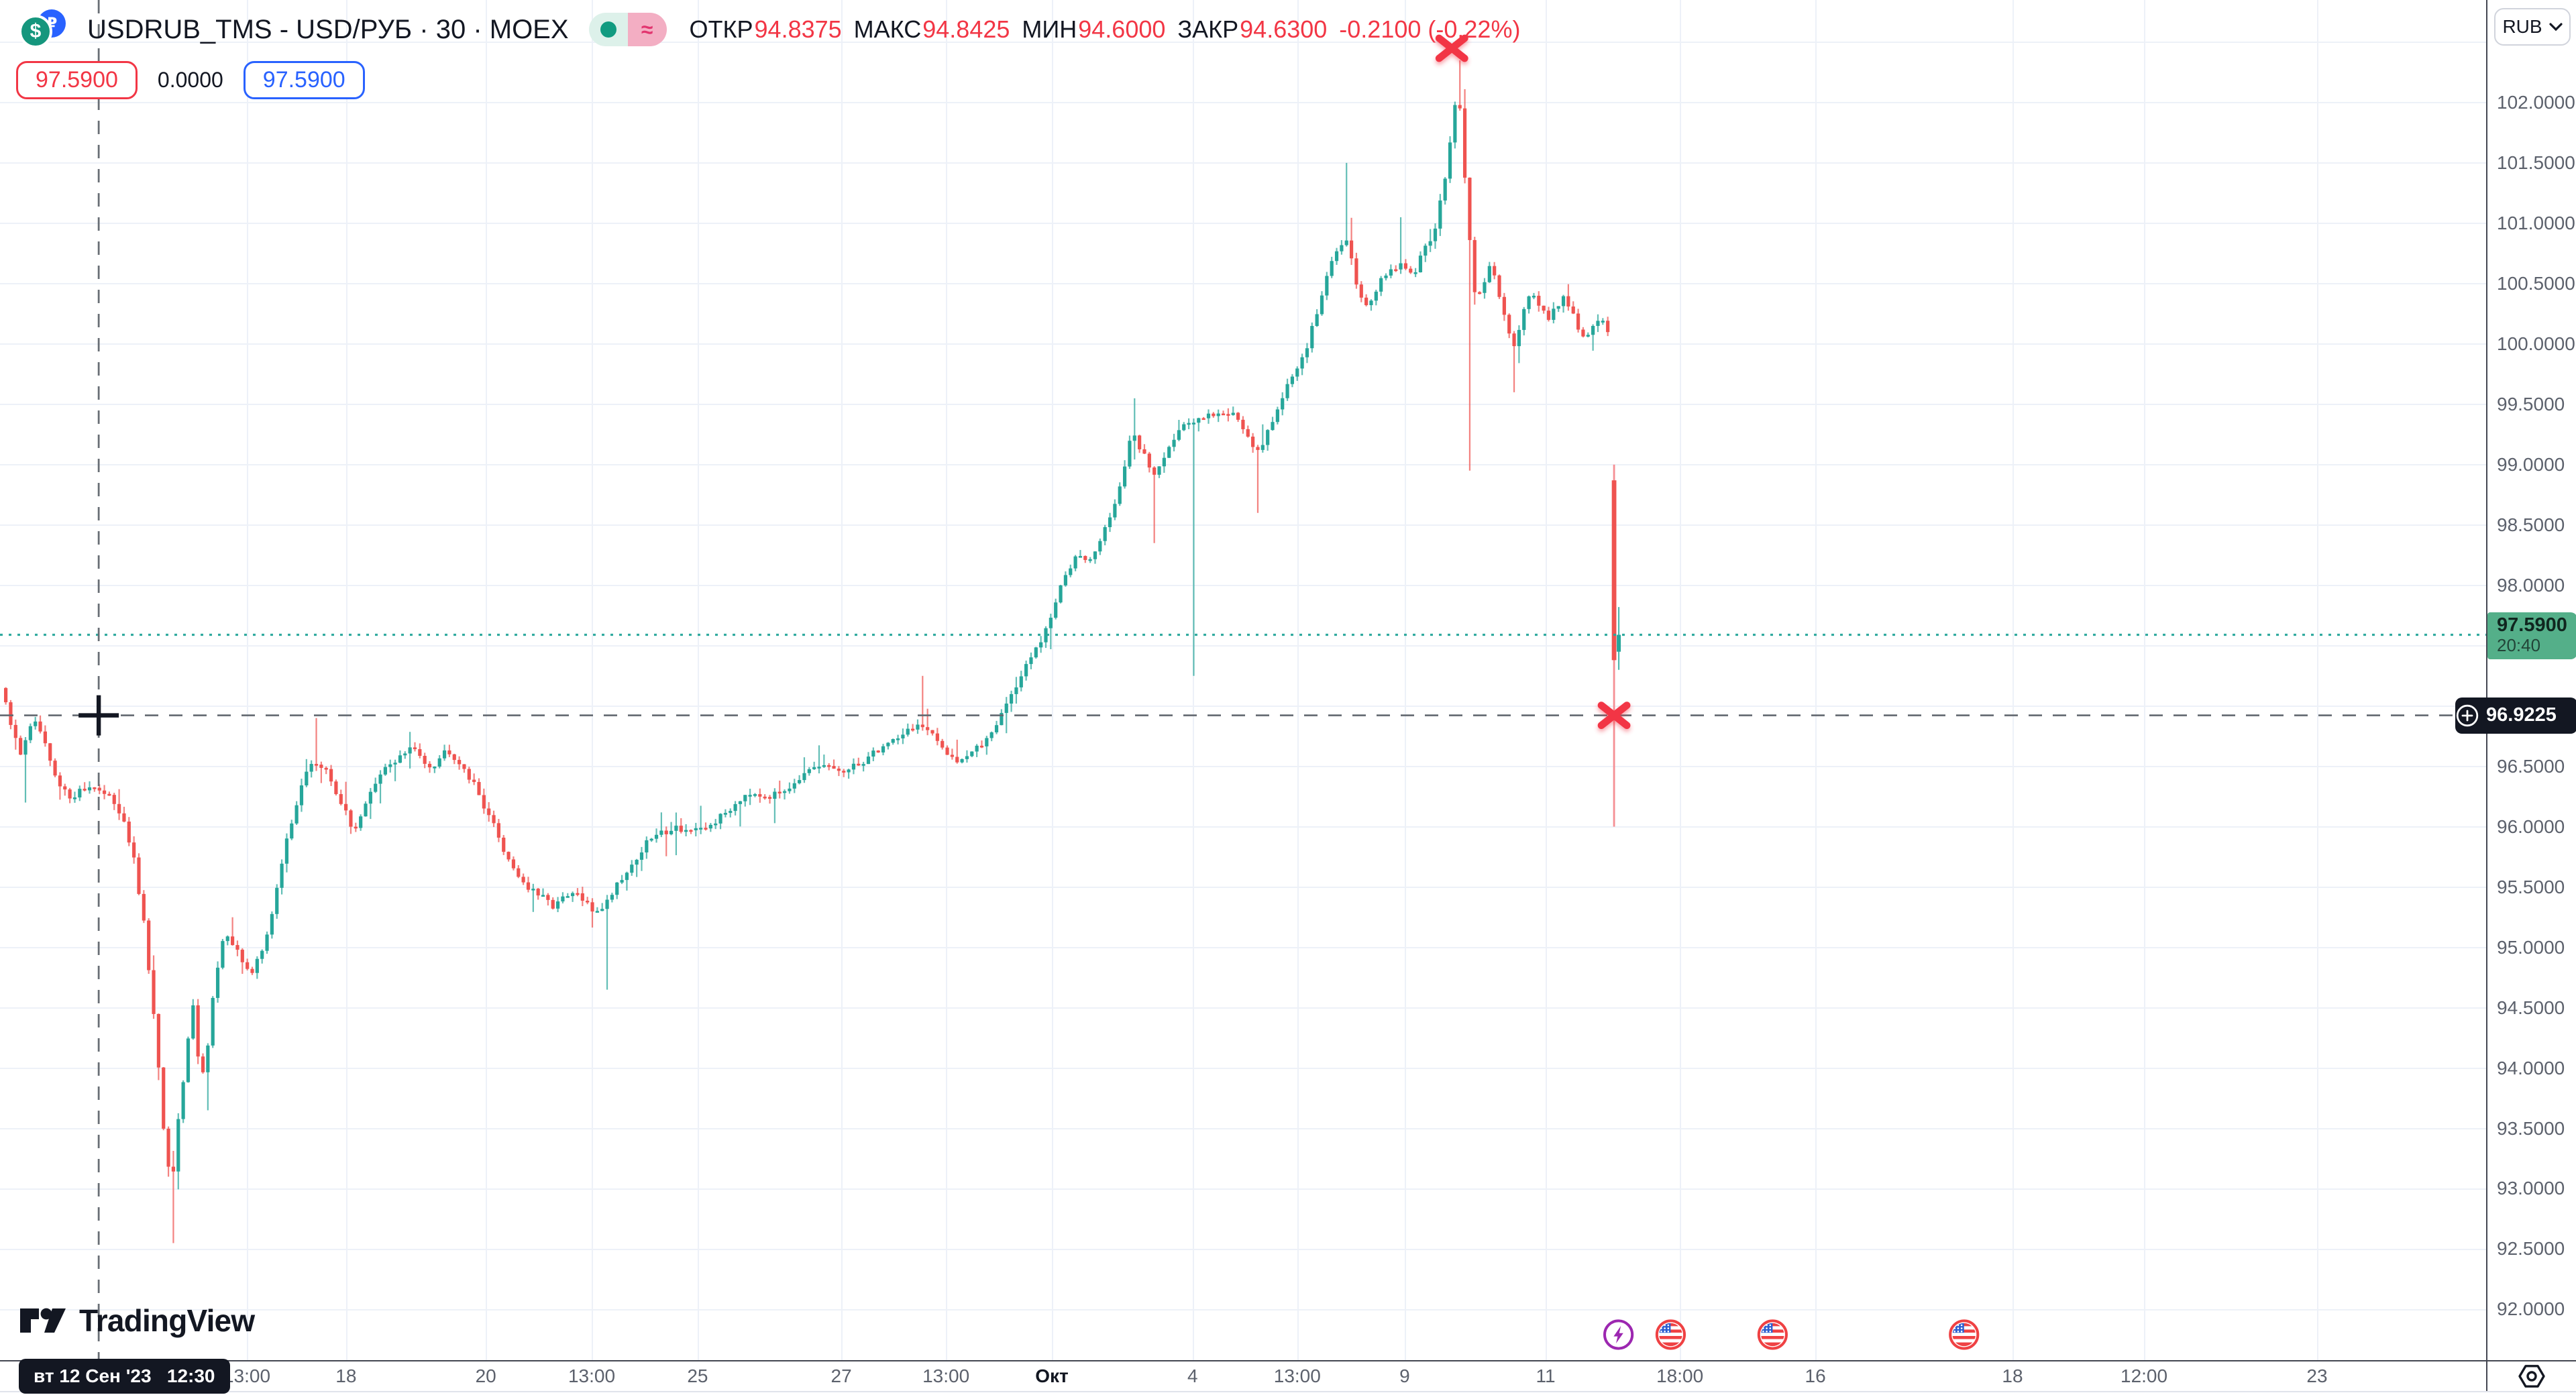 The width and height of the screenshot is (2576, 1395). Describe the element at coordinates (77, 79) in the screenshot. I see `sell-button: 97.5900` at that location.